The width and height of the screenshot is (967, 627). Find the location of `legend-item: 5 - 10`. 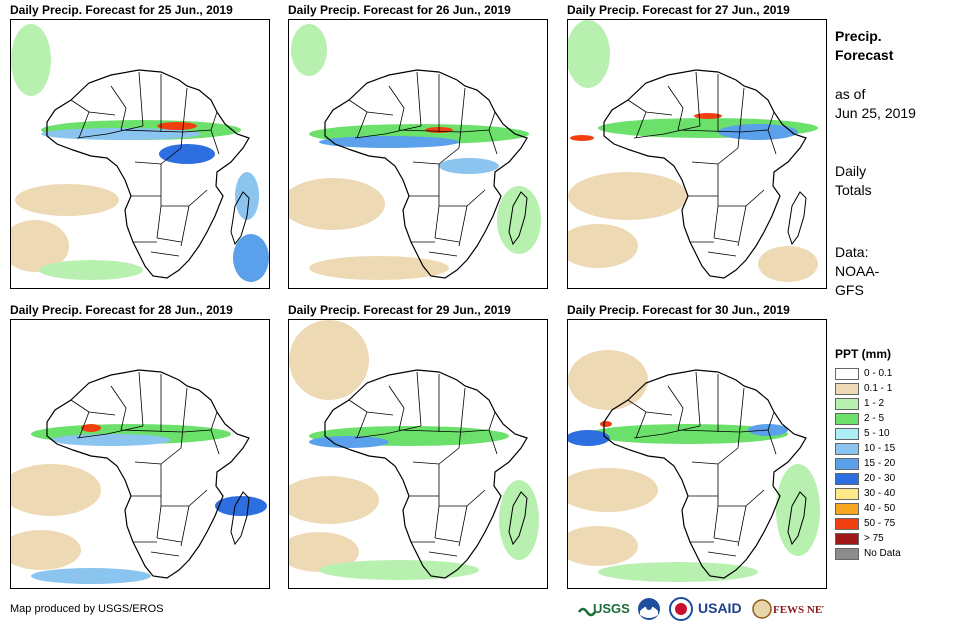

legend-item: 5 - 10 is located at coordinates (895, 434).